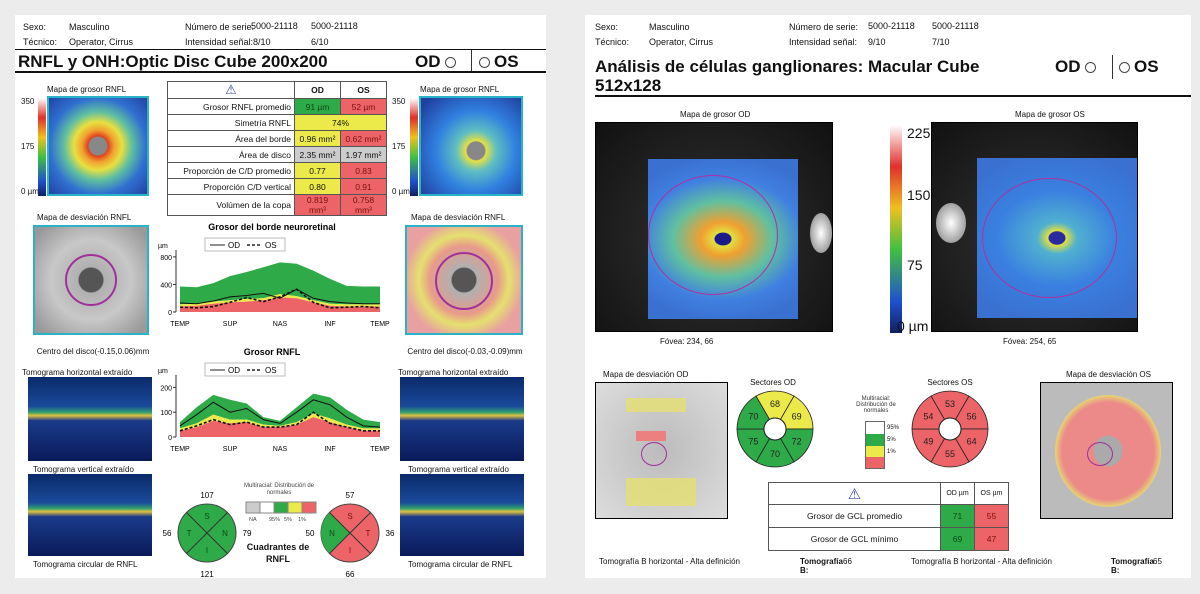 The width and height of the screenshot is (1200, 594). What do you see at coordinates (317, 154) in the screenshot?
I see `row-value-od: 2.35 mm²` at bounding box center [317, 154].